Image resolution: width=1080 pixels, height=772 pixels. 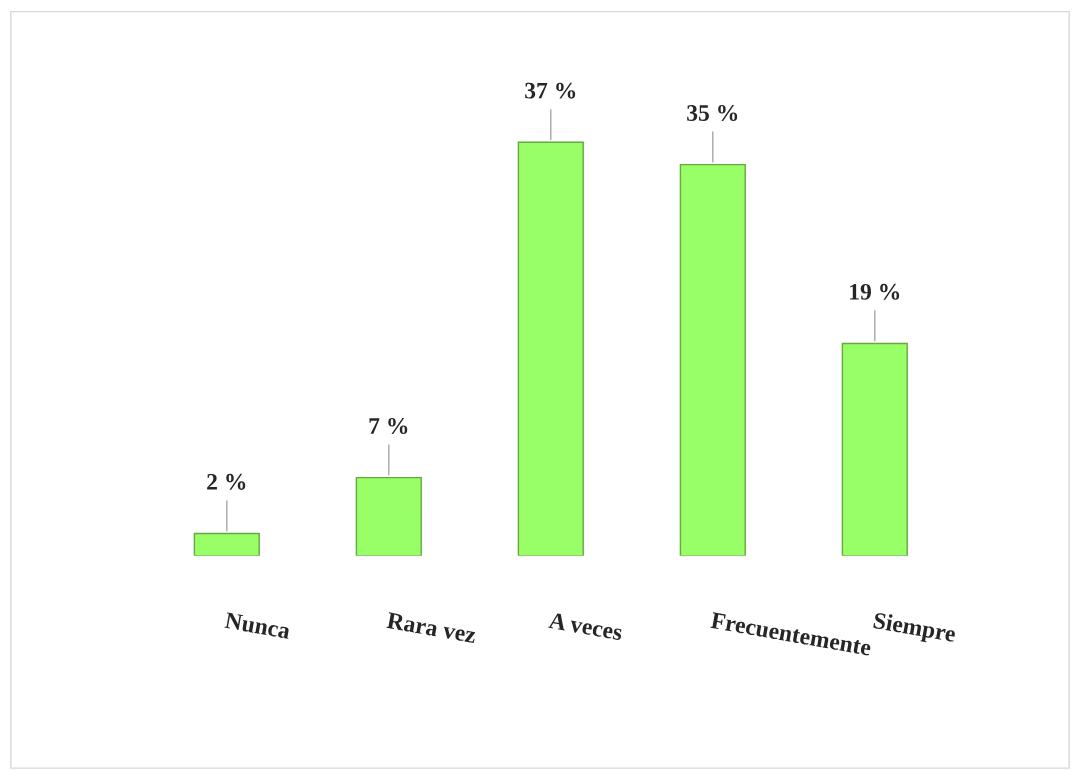 What do you see at coordinates (226, 481) in the screenshot?
I see `data-label: 2 %` at bounding box center [226, 481].